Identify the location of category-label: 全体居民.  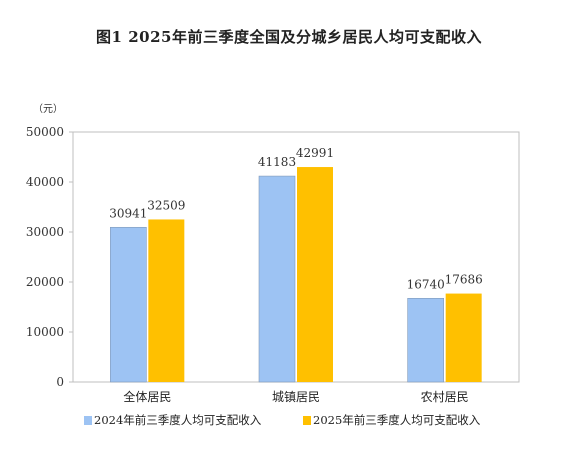
(147, 396).